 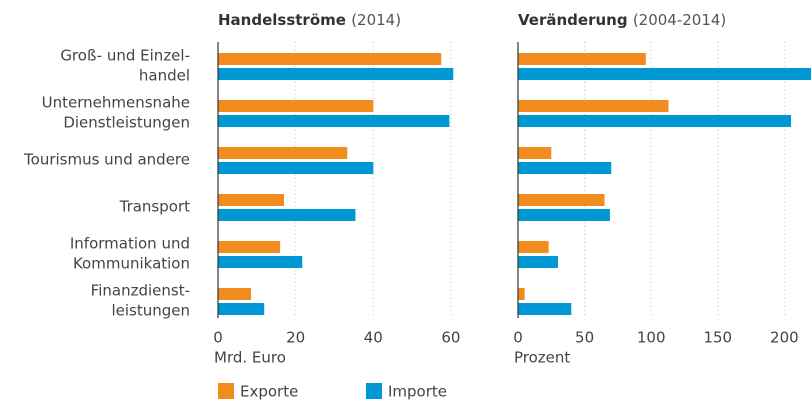 I want to click on category-label: handel, so click(x=164, y=76).